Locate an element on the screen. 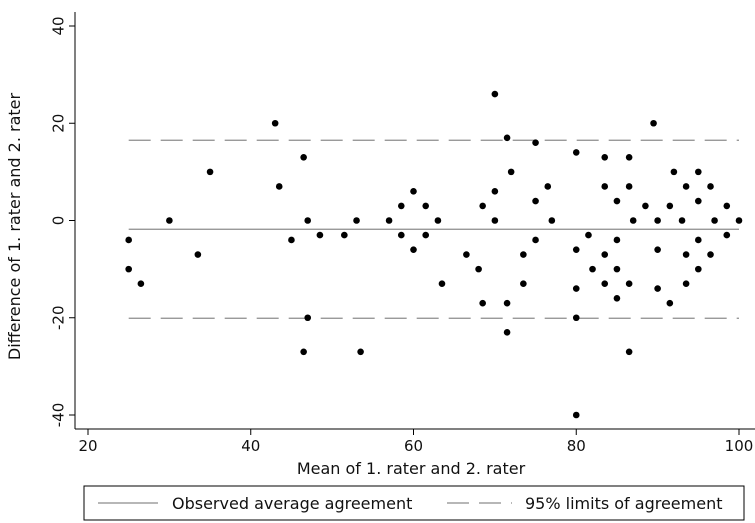 The image size is (755, 523). x-tick-label: 20 is located at coordinates (87, 446).